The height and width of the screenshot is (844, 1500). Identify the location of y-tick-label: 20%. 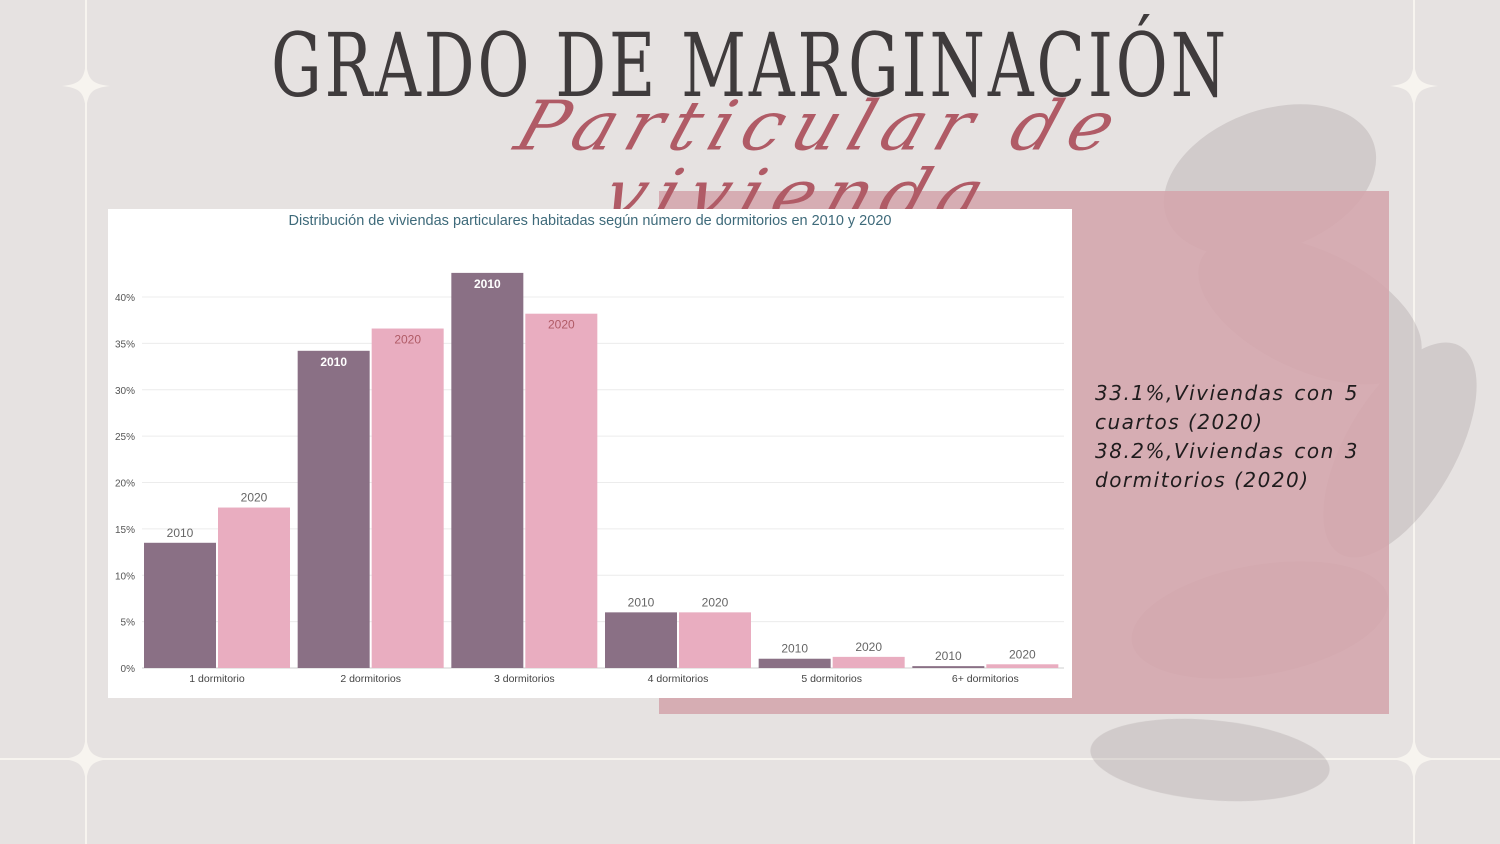
(125, 484).